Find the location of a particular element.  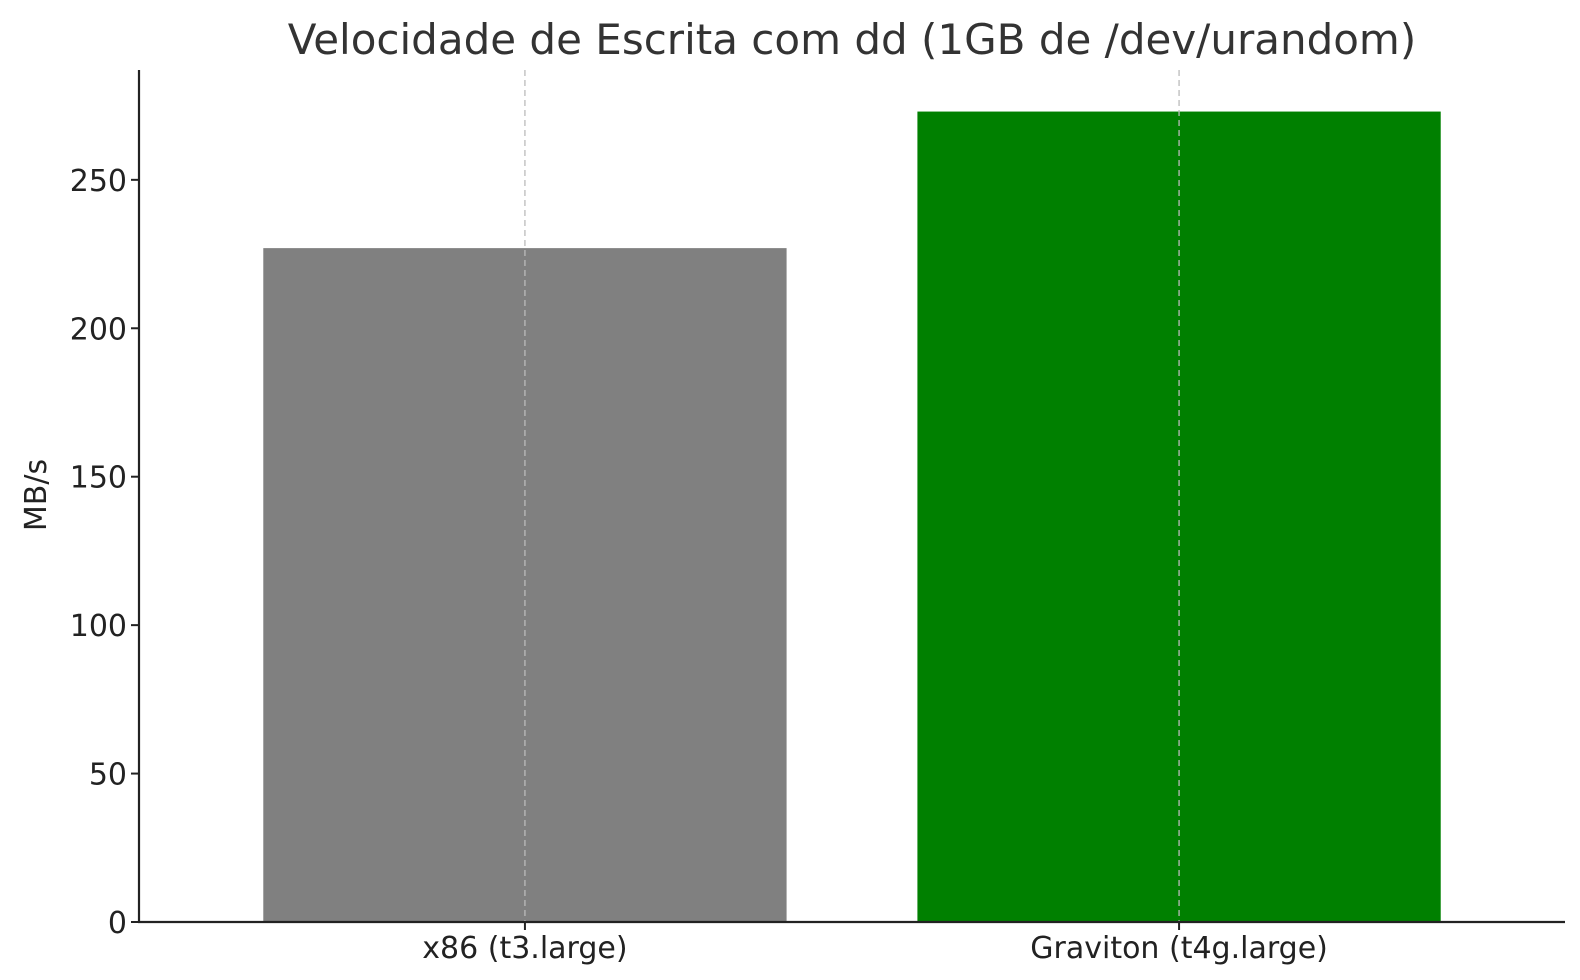

y-ticks-group: 0 50 100 150 200 250 is located at coordinates (104, 552).